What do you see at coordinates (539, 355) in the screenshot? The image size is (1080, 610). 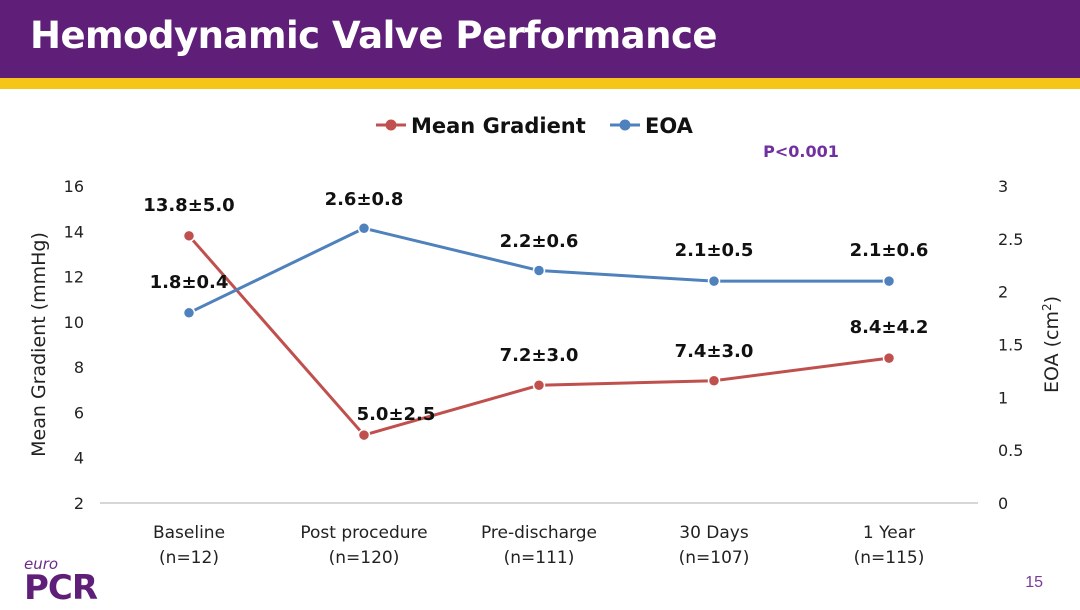 I see `data-label: 7.2±3.0` at bounding box center [539, 355].